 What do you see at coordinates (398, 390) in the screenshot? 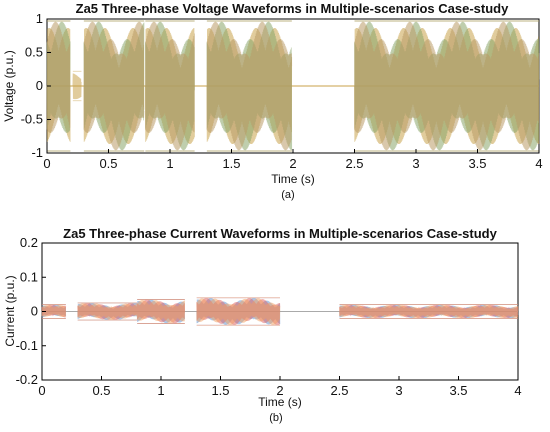
I see `current-x-tick-label: 3` at bounding box center [398, 390].